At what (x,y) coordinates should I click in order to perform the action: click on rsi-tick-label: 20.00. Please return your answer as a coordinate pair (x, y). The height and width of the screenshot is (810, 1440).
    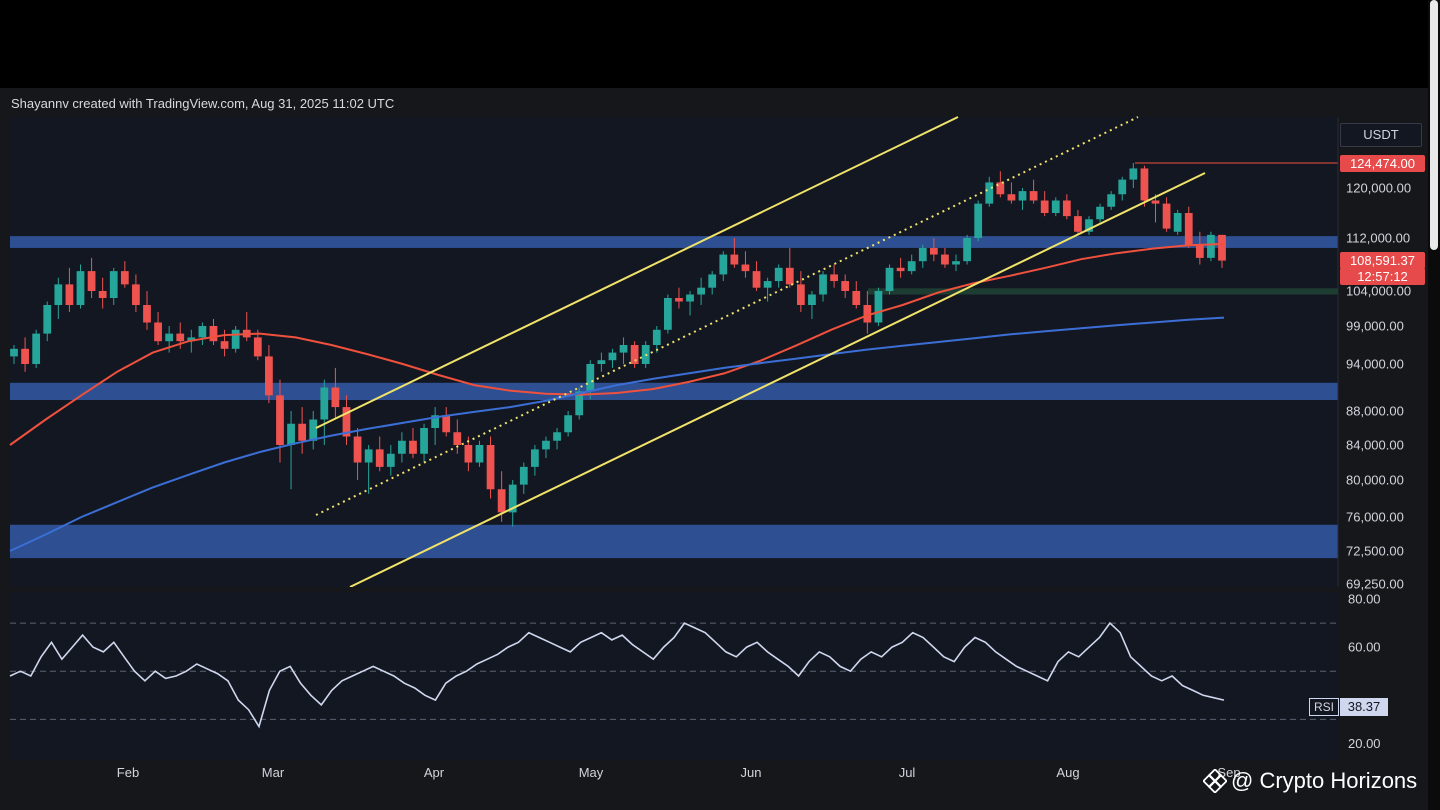
    Looking at the image, I should click on (1364, 743).